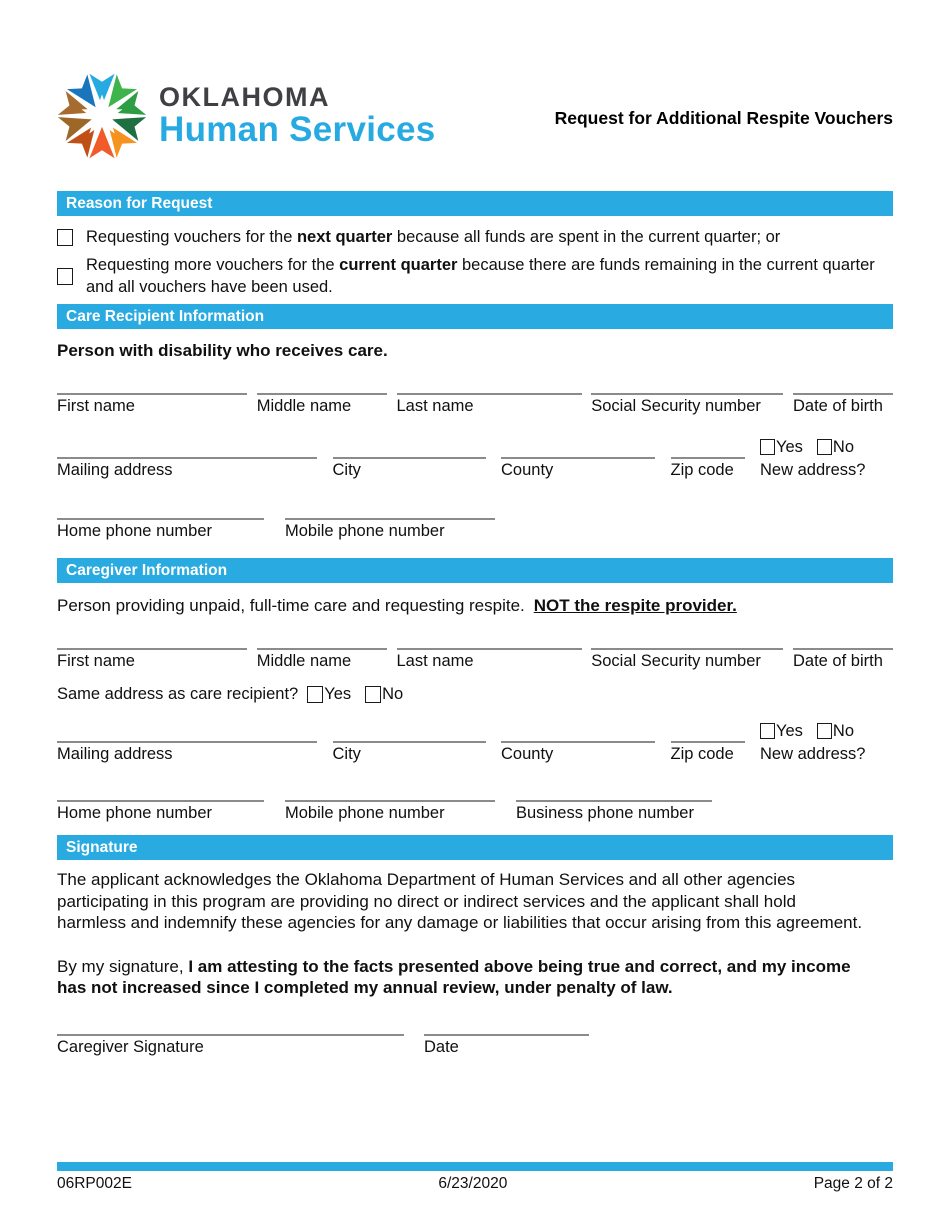 The width and height of the screenshot is (950, 1230). Describe the element at coordinates (373, 694) in the screenshot. I see `caregiver-same-address-no-checkbox` at that location.